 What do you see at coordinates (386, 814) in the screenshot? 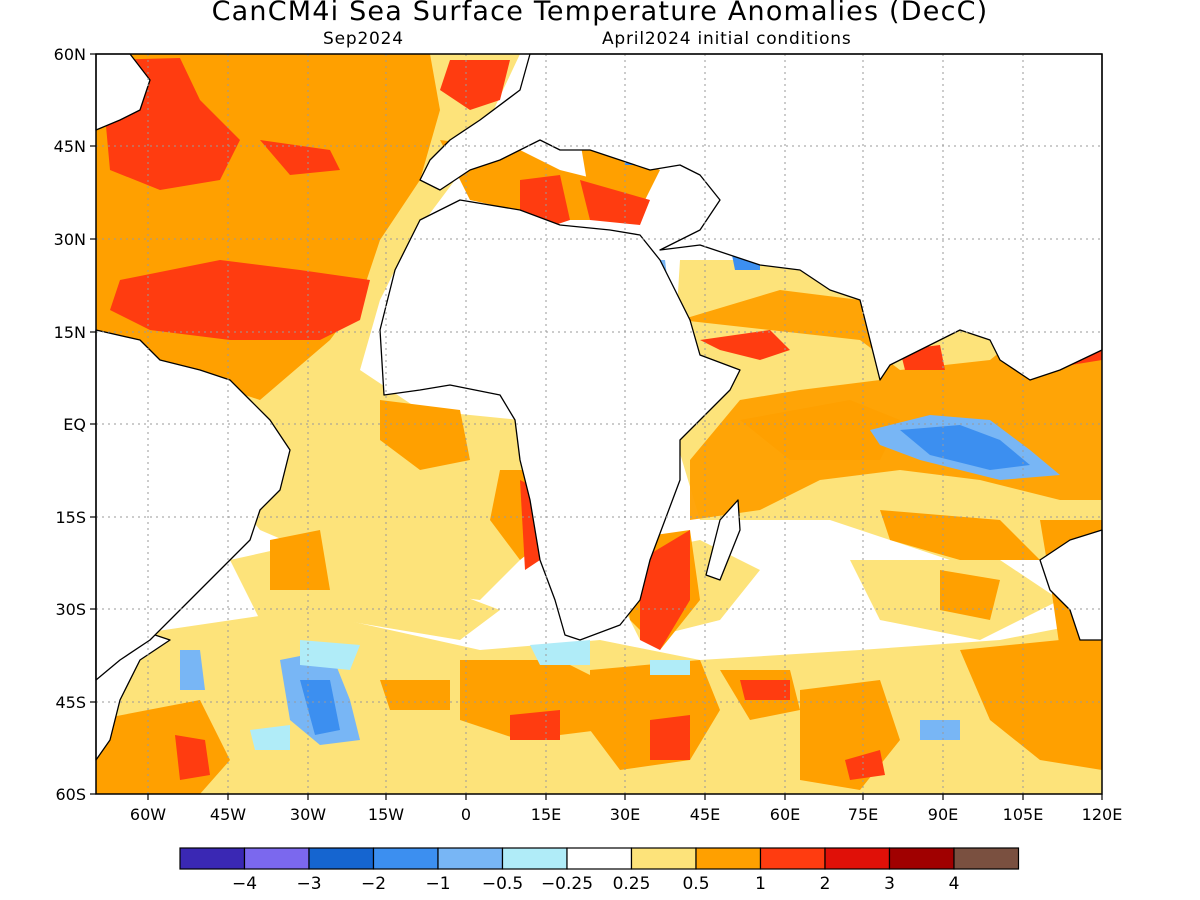
I see `lon-label-15w: 15W` at bounding box center [386, 814].